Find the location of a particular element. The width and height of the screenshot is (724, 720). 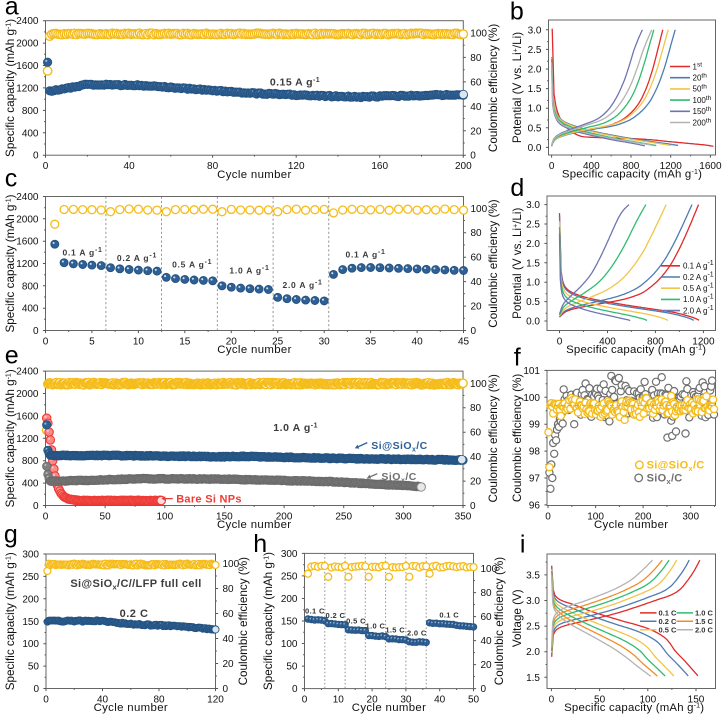

svg-text: 120 is located at coordinates (296, 166).